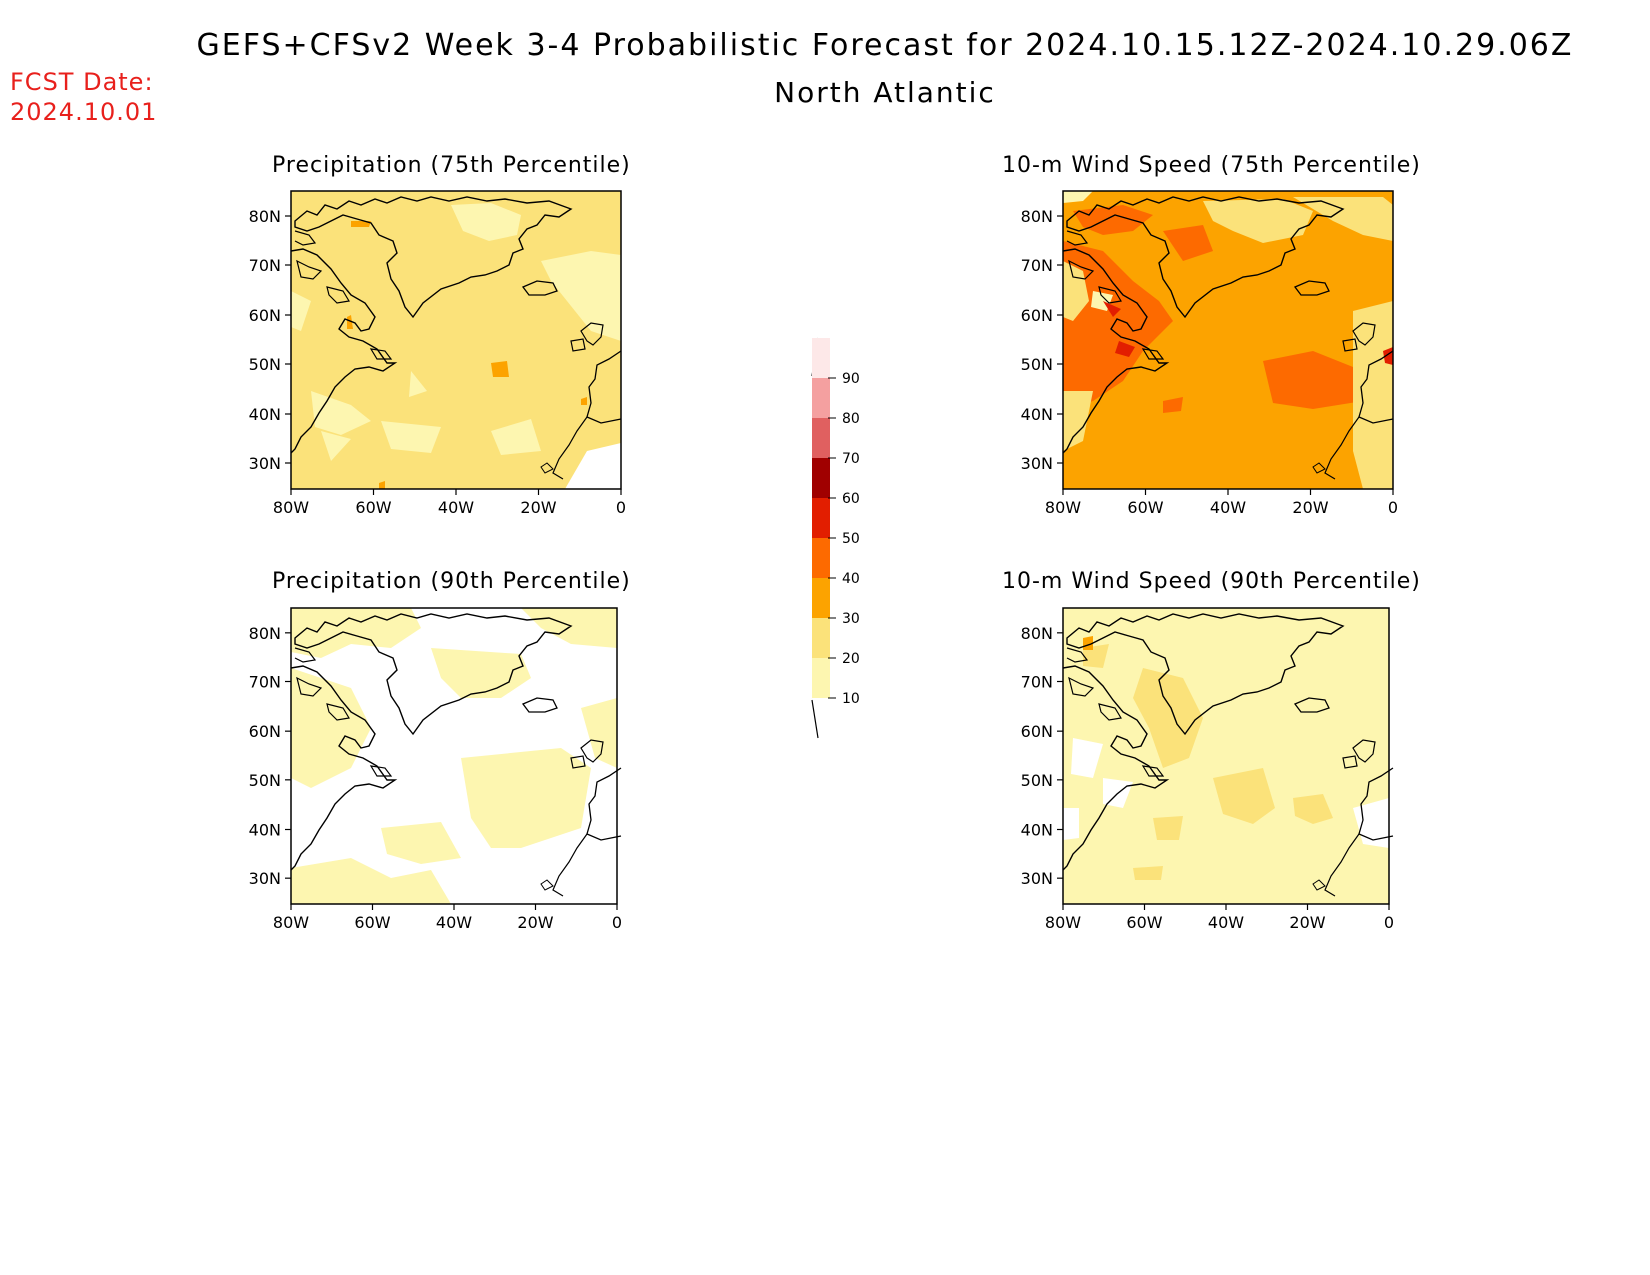 The width and height of the screenshot is (1650, 1275). Describe the element at coordinates (885, 92) in the screenshot. I see `region-subtitle: North Atlantic` at that location.